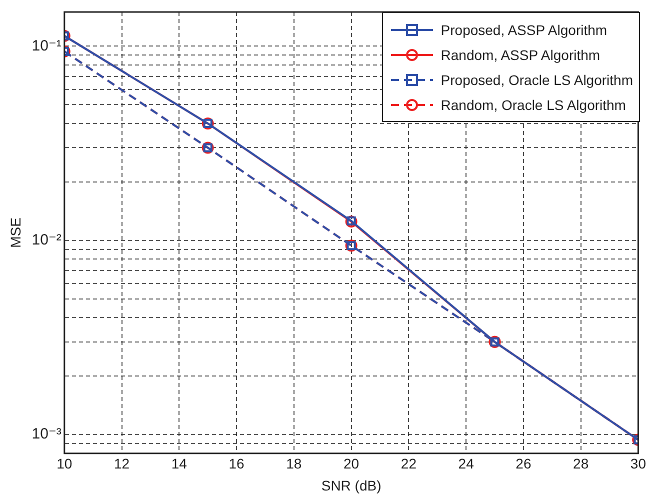 This screenshot has width=649, height=503. I want to click on y-tick-label: 10⁻², so click(47, 240).